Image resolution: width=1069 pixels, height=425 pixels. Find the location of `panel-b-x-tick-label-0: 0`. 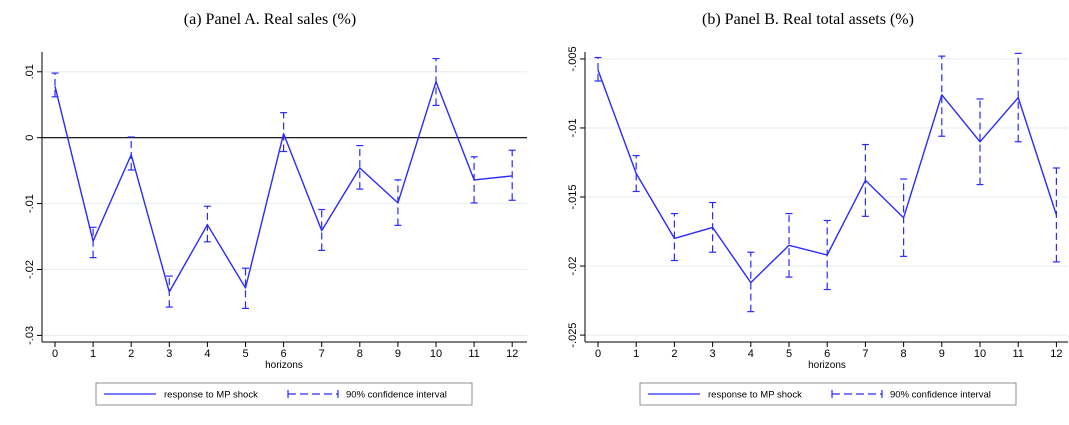

panel-b-x-tick-label-0: 0 is located at coordinates (598, 354).